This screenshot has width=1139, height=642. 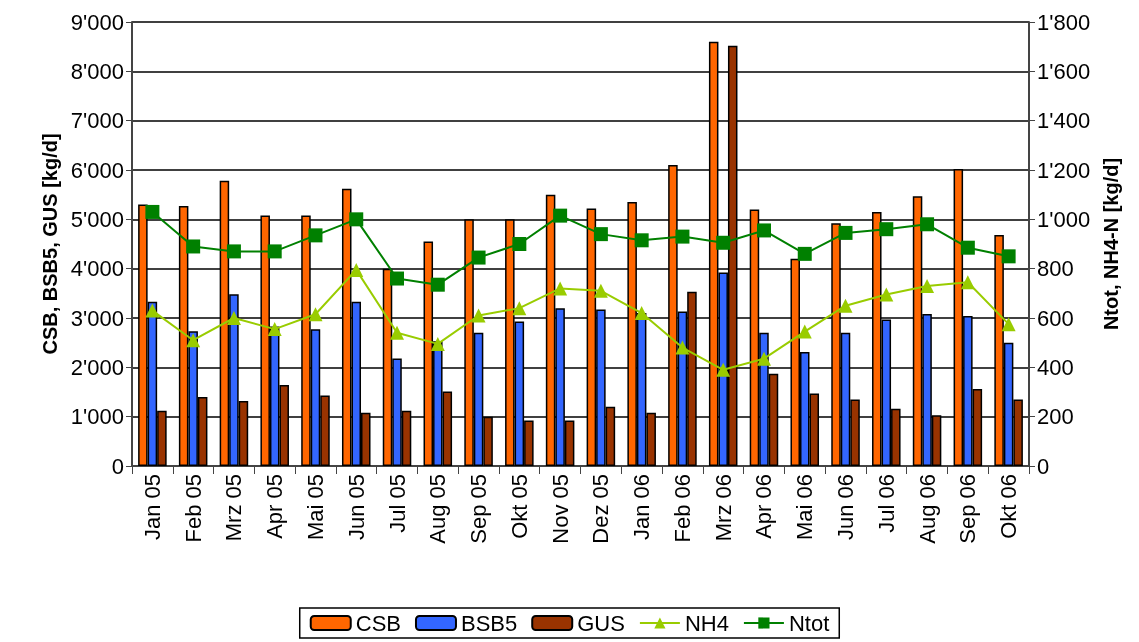 I want to click on y-tick-label: 0, so click(x=117, y=466).